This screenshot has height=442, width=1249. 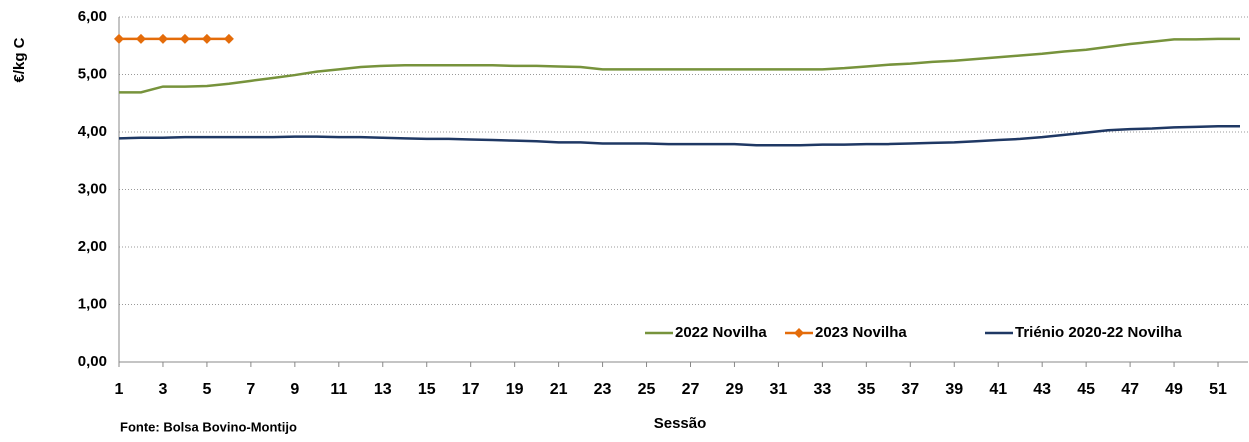 I want to click on legend-label: Triénio 2020-22 Novilha, so click(x=1098, y=332).